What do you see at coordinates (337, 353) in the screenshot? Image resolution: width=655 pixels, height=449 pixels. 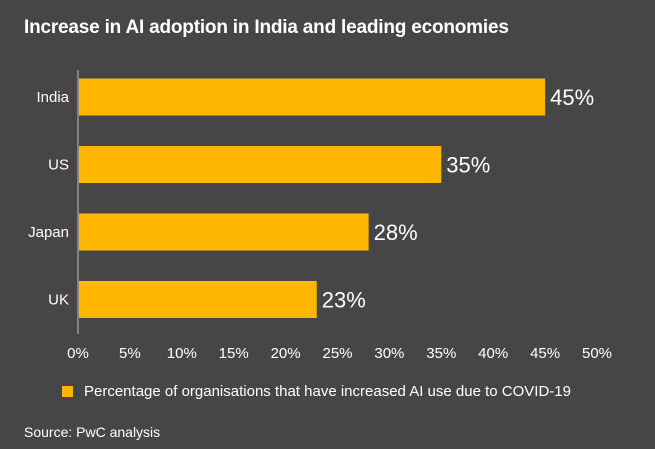 I see `x-tick-label: 25%` at bounding box center [337, 353].